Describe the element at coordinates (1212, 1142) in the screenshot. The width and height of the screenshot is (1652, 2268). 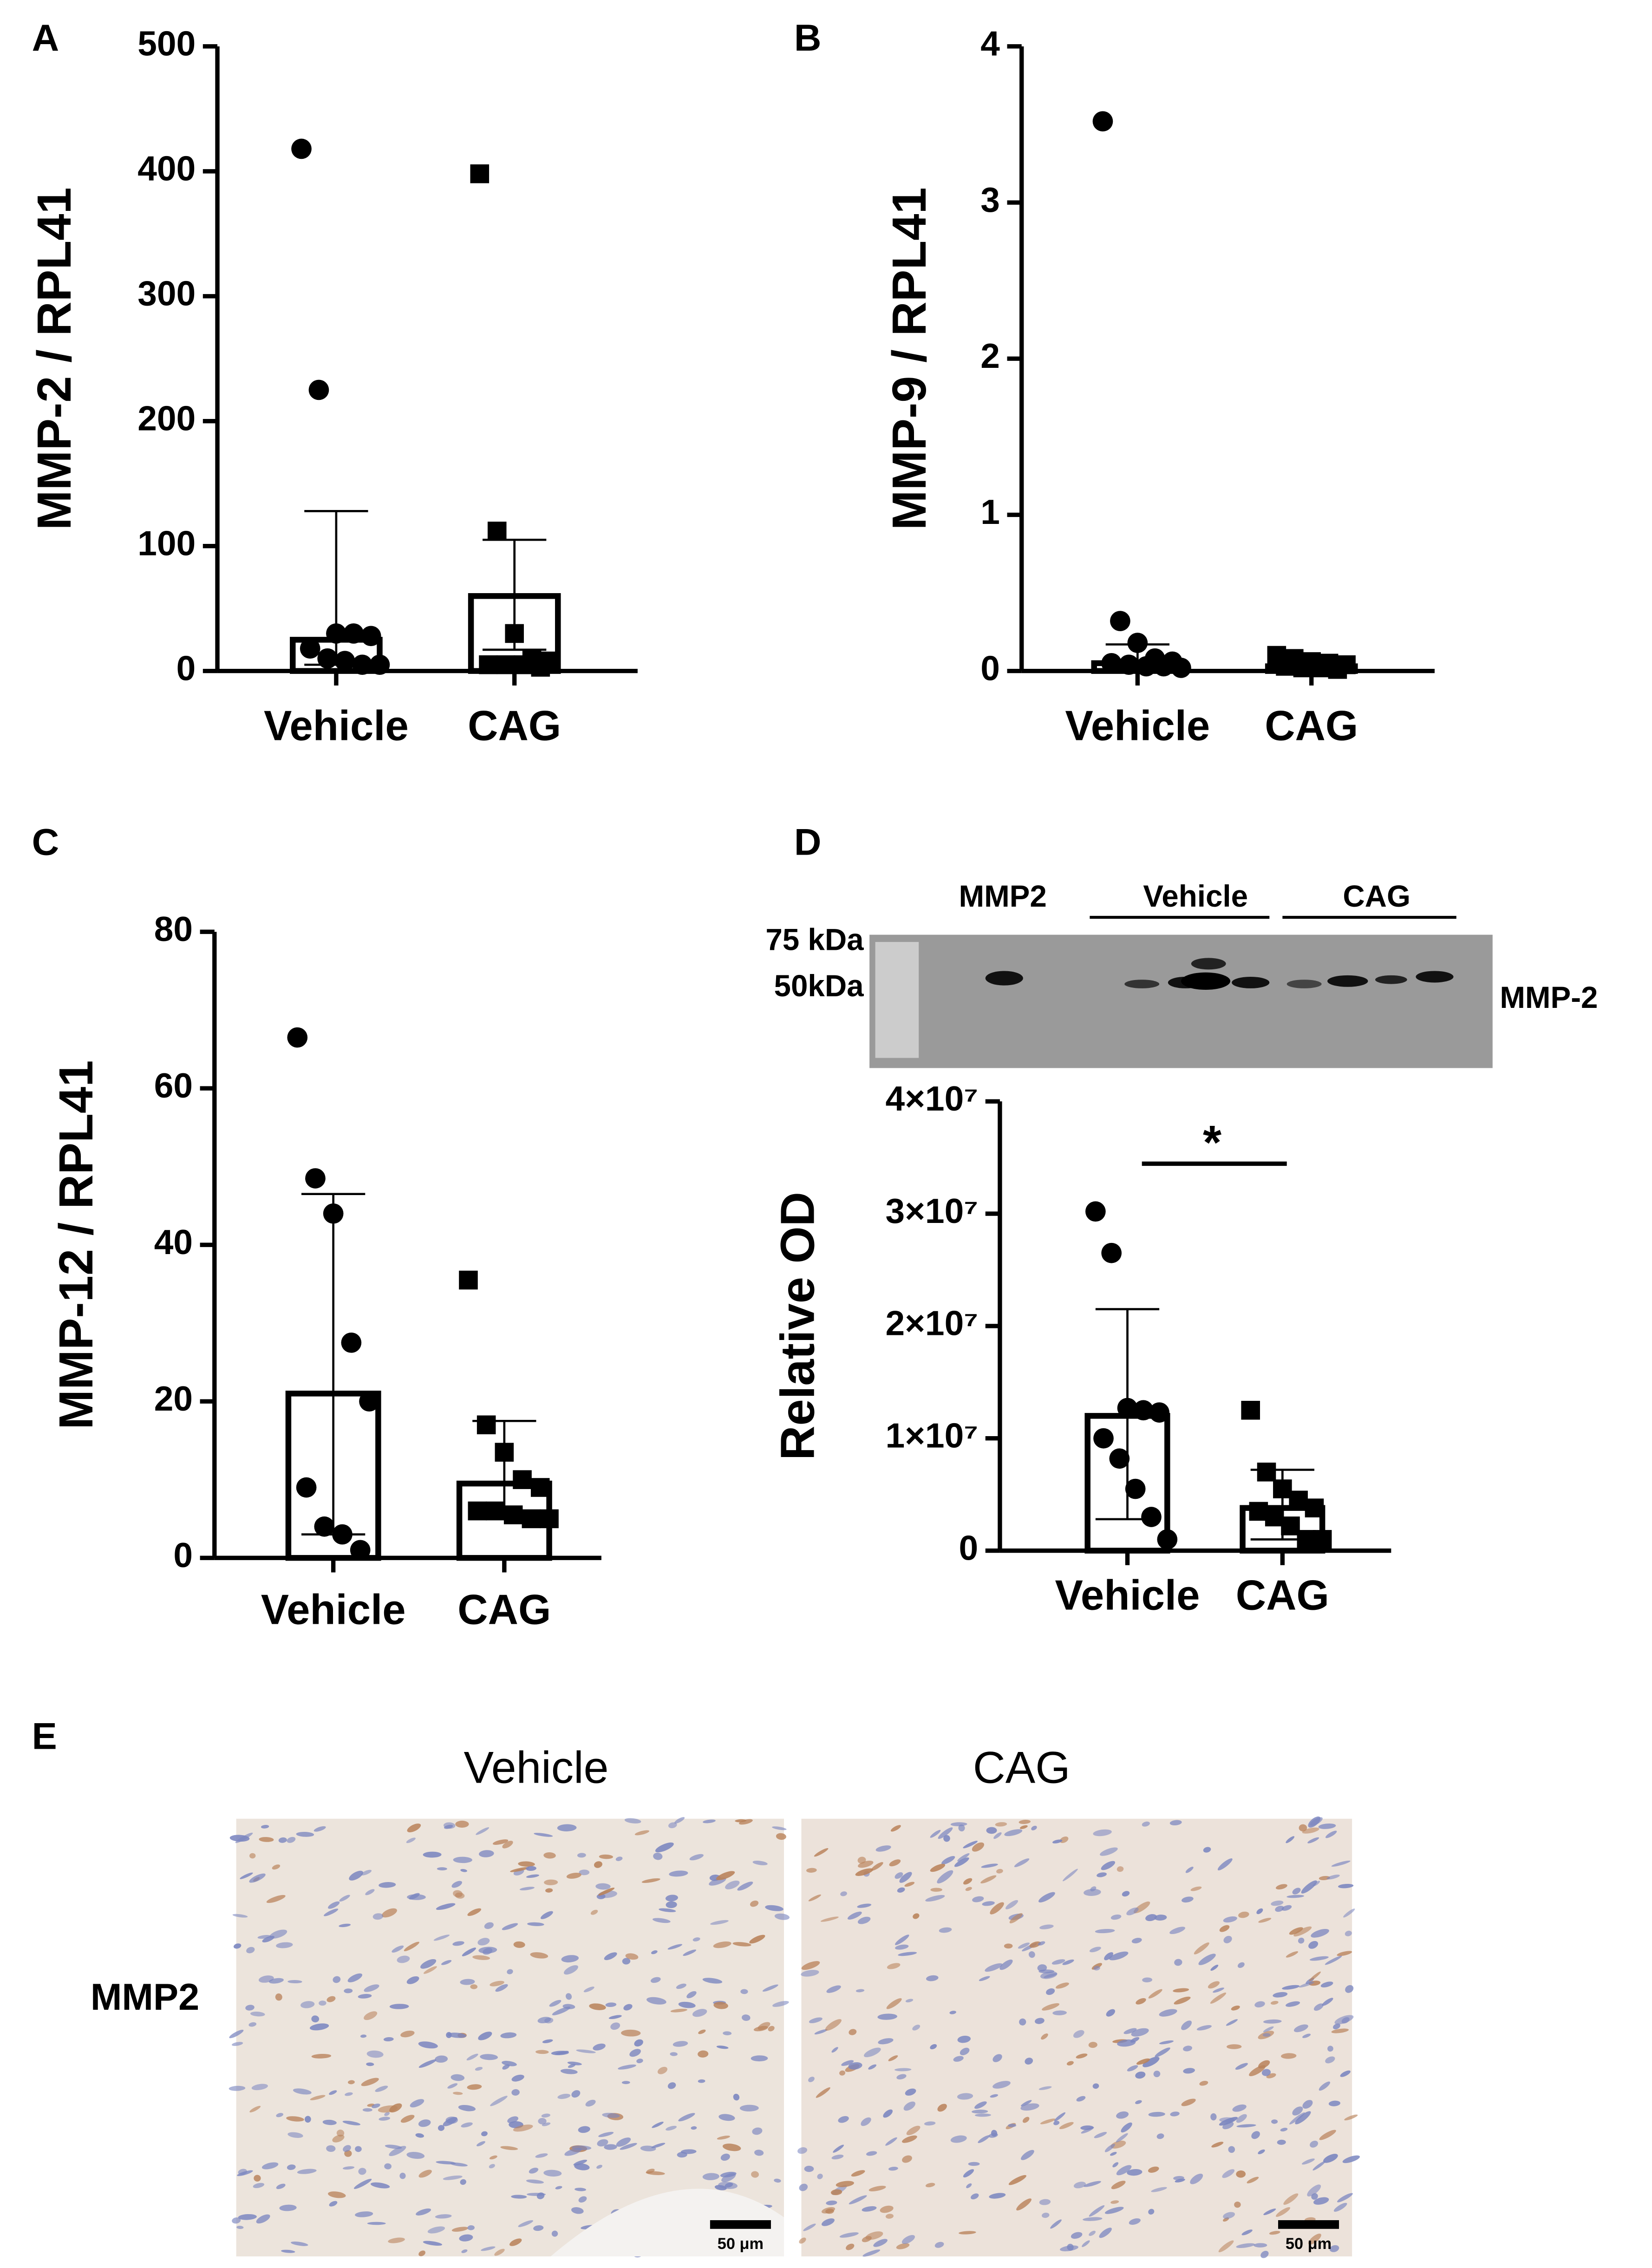
I see `significance: *` at that location.